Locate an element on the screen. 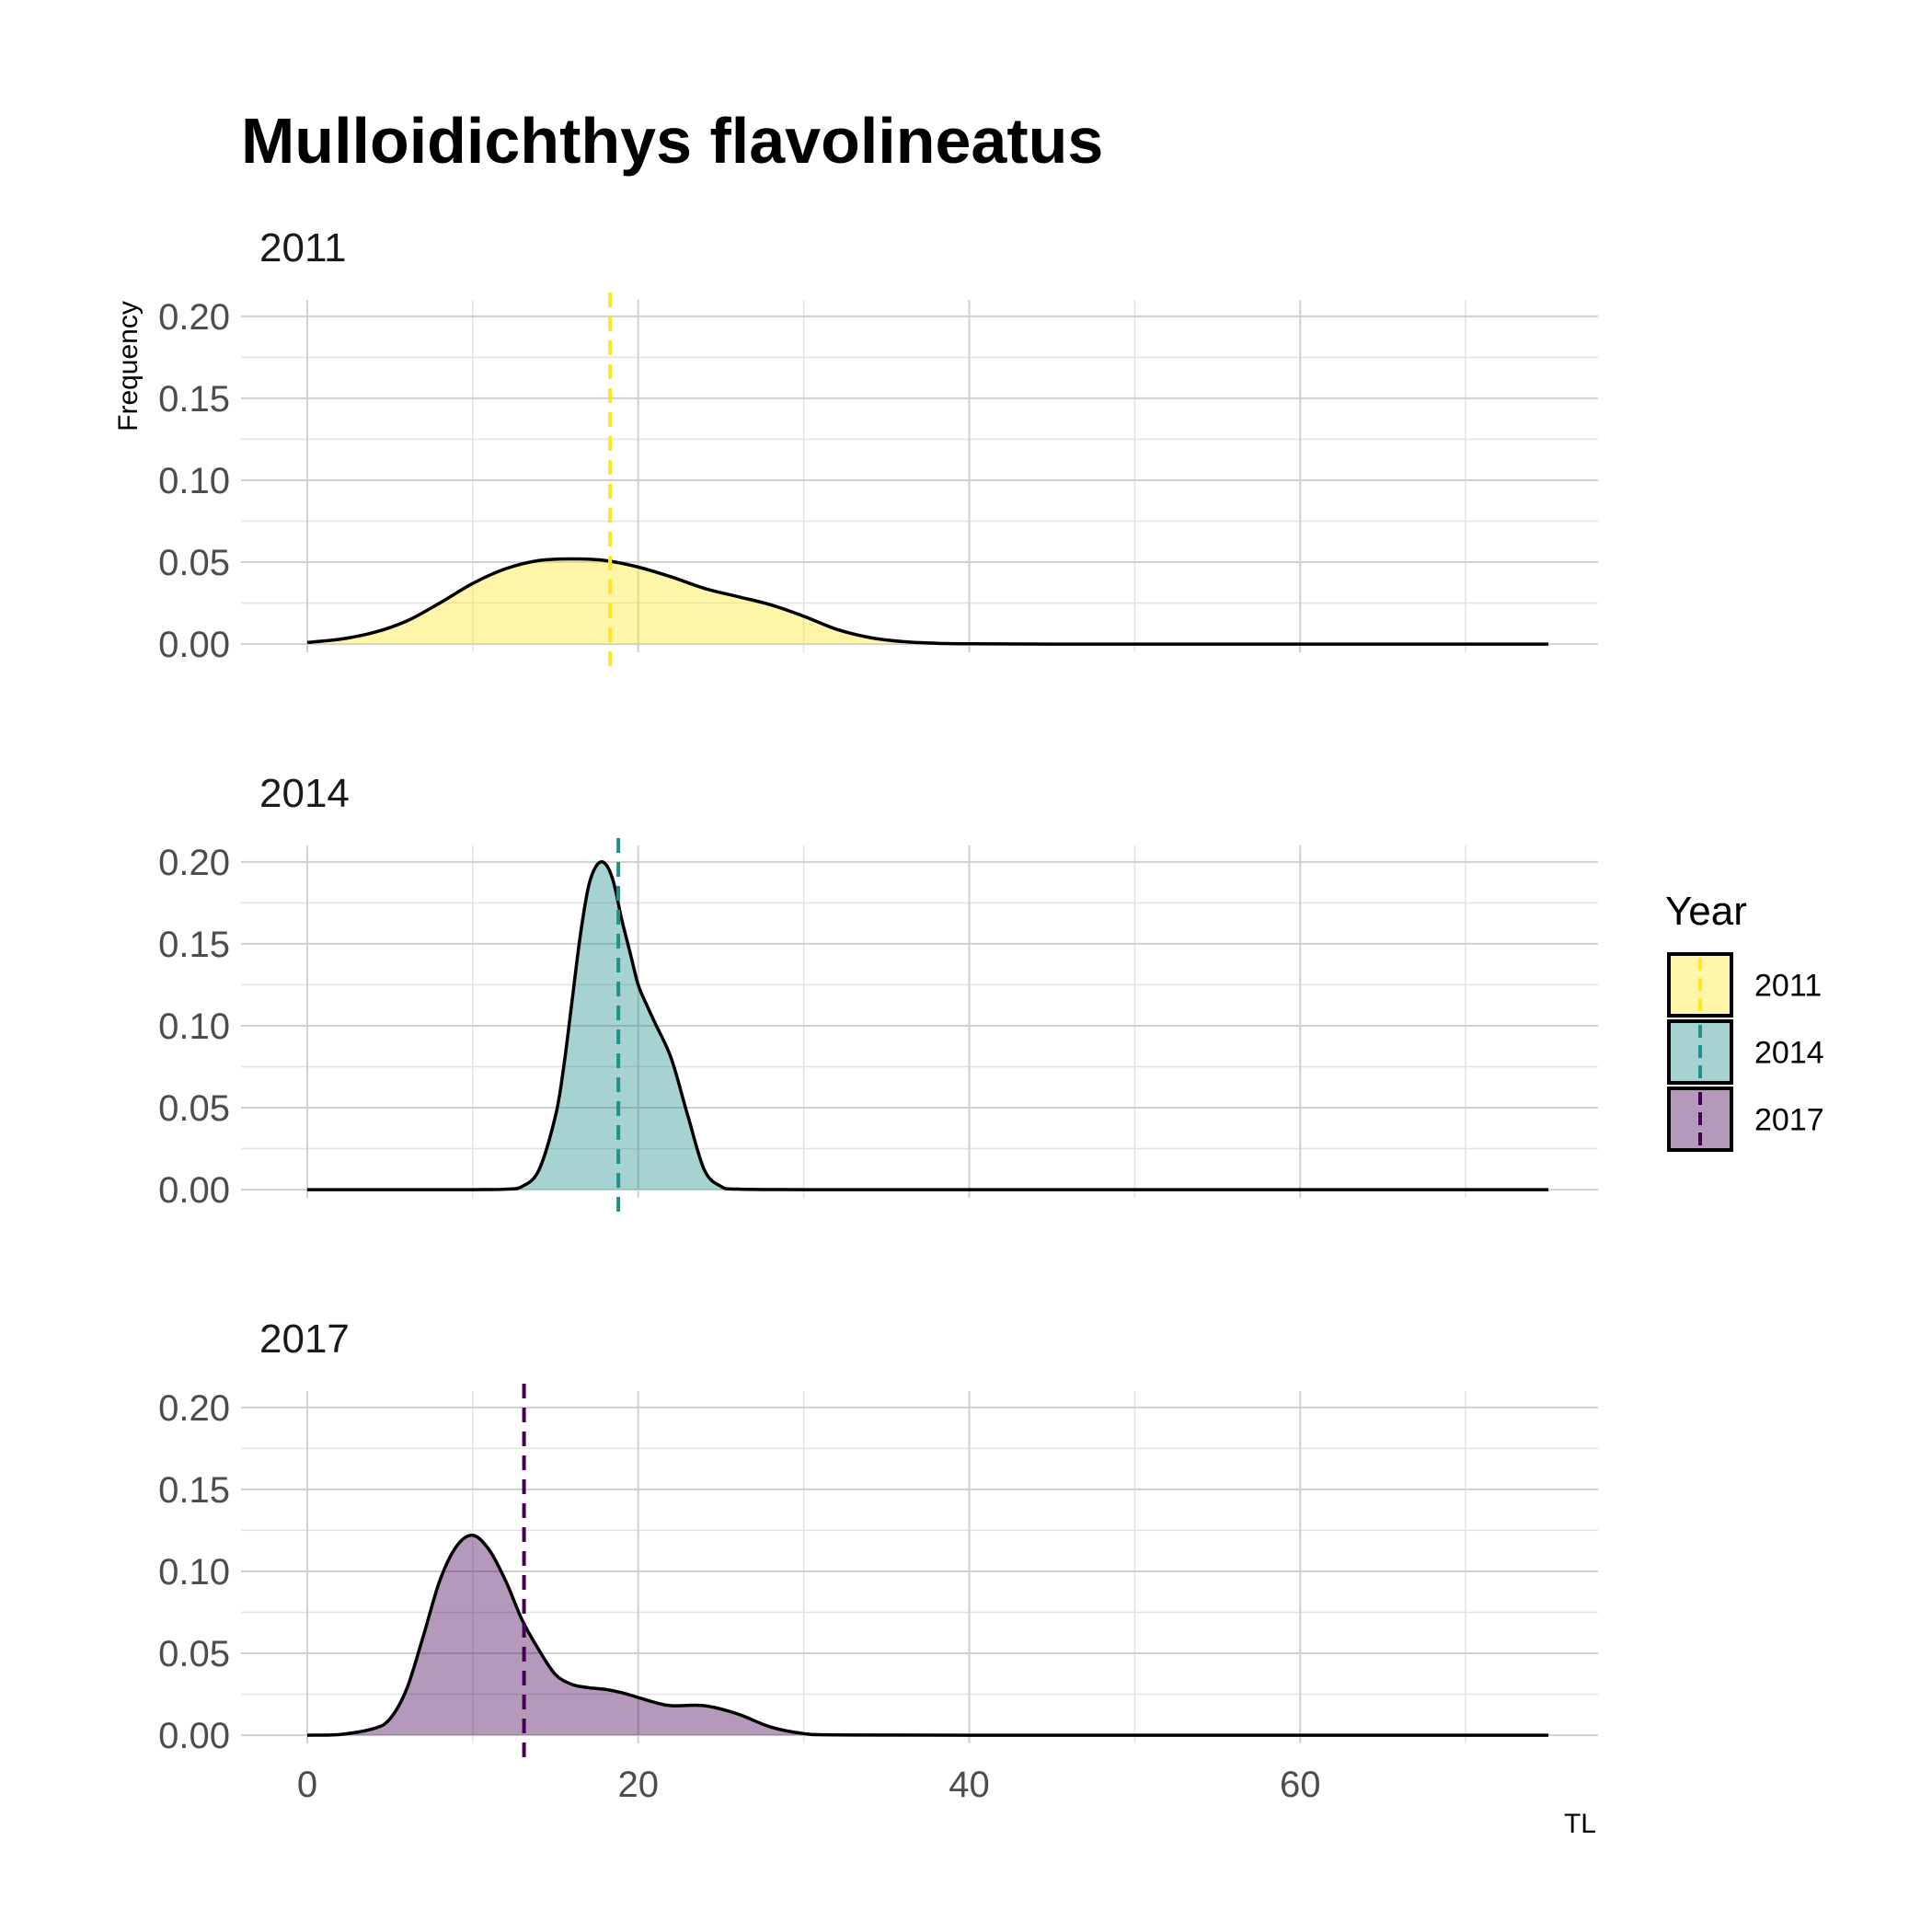  panel-label-2014: 2014 is located at coordinates (304, 793).